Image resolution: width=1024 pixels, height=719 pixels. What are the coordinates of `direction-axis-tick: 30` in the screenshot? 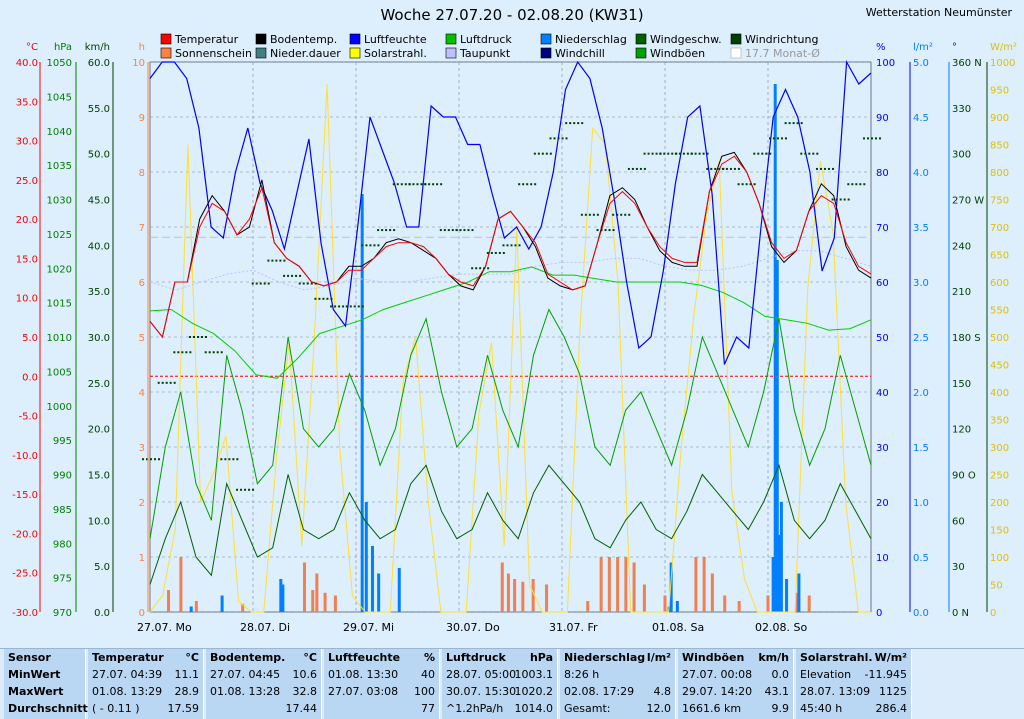 It's located at (958, 567).